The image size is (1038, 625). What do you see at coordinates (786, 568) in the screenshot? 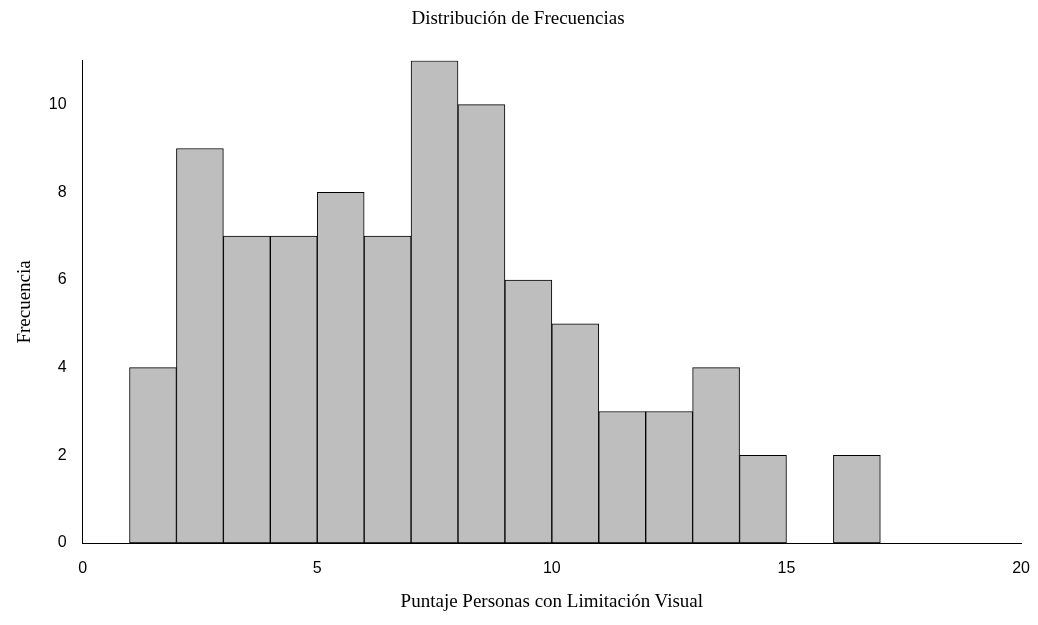
I see `x-tick-label: 15` at bounding box center [786, 568].